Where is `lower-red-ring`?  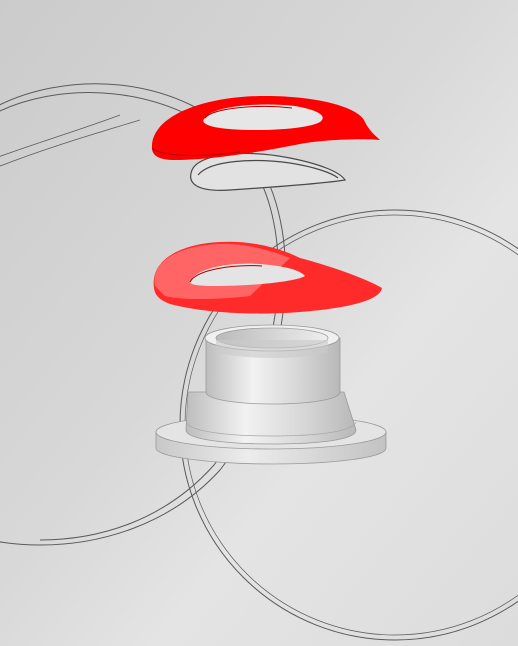
lower-red-ring is located at coordinates (267, 277).